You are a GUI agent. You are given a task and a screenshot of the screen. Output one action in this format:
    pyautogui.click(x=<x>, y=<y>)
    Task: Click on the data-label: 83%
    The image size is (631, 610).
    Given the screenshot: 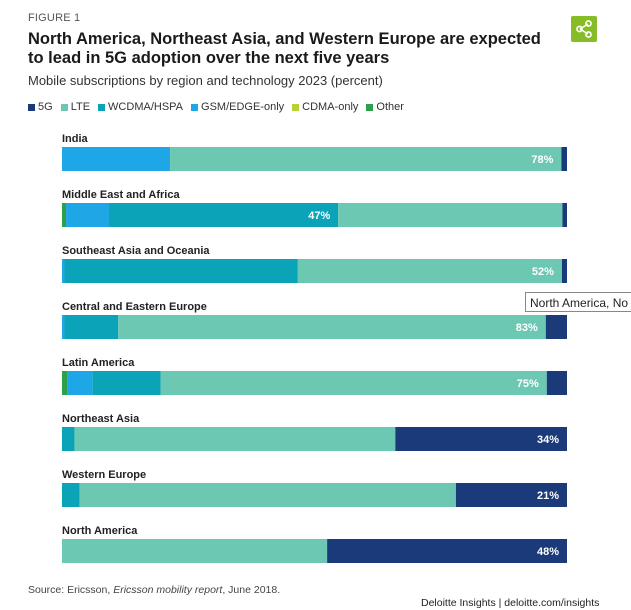 What is the action you would take?
    pyautogui.click(x=527, y=328)
    